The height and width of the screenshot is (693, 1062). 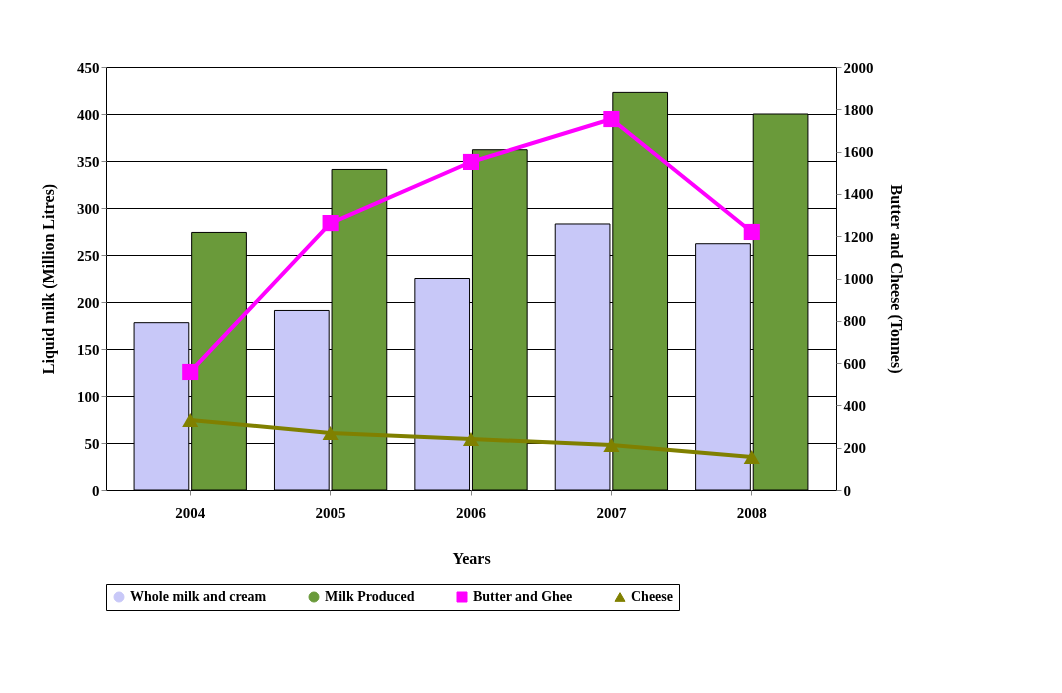 I want to click on x-tick-label: 2006, so click(x=471, y=512).